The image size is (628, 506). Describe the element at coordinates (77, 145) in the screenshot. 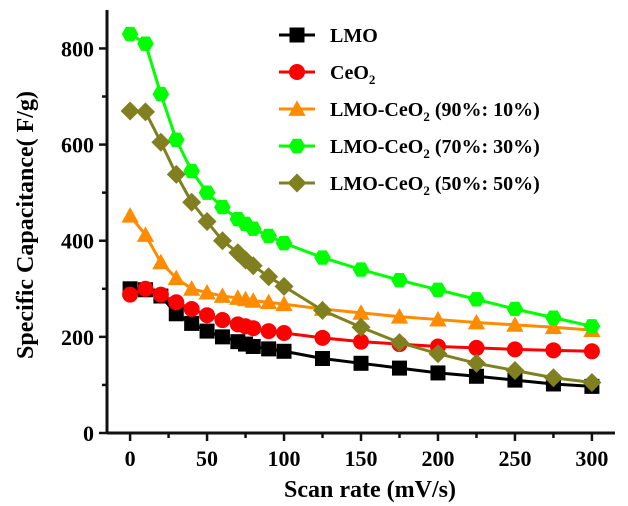

I see `y-tick-label: 600` at that location.